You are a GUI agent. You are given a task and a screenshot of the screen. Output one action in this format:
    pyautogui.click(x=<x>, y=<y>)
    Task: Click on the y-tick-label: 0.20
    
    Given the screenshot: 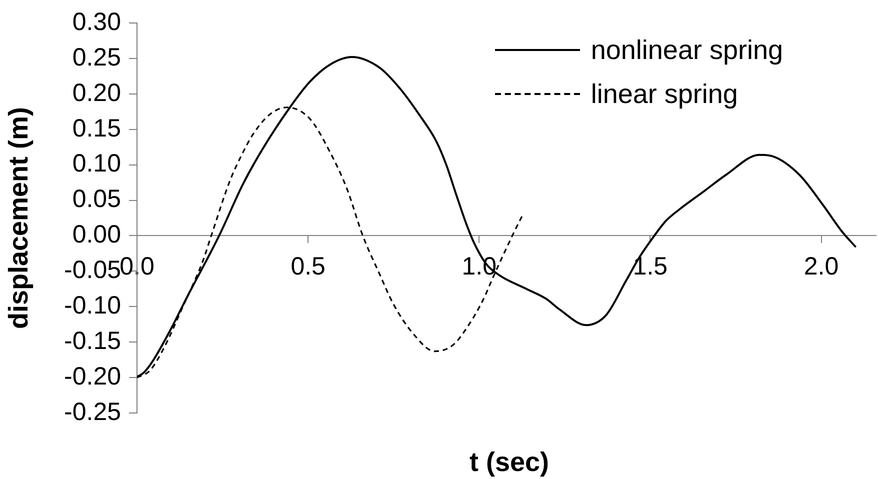 What is the action you would take?
    pyautogui.click(x=96, y=92)
    